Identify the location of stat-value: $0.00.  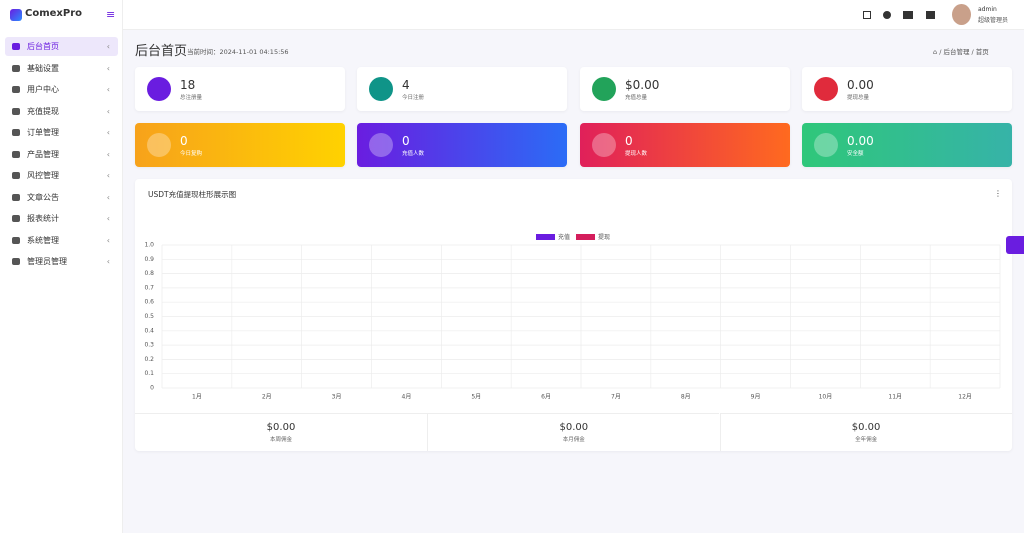
(642, 85).